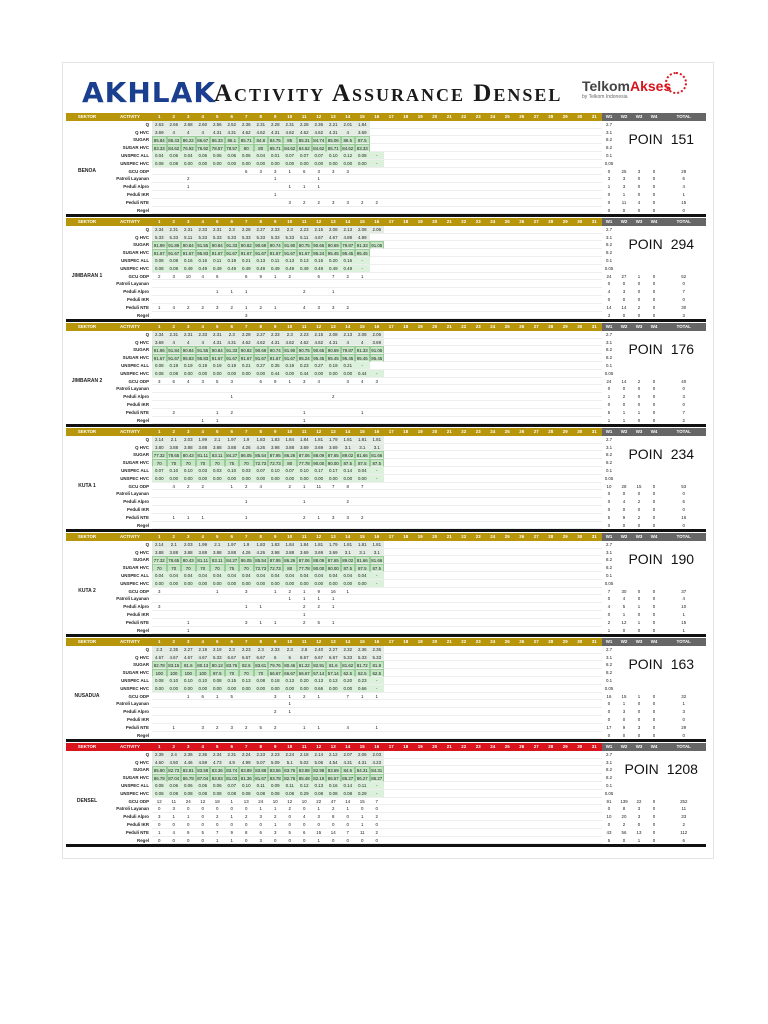 This screenshot has height=1024, width=768. What do you see at coordinates (202, 148) in the screenshot?
I see `day-cell: 76.92` at bounding box center [202, 148].